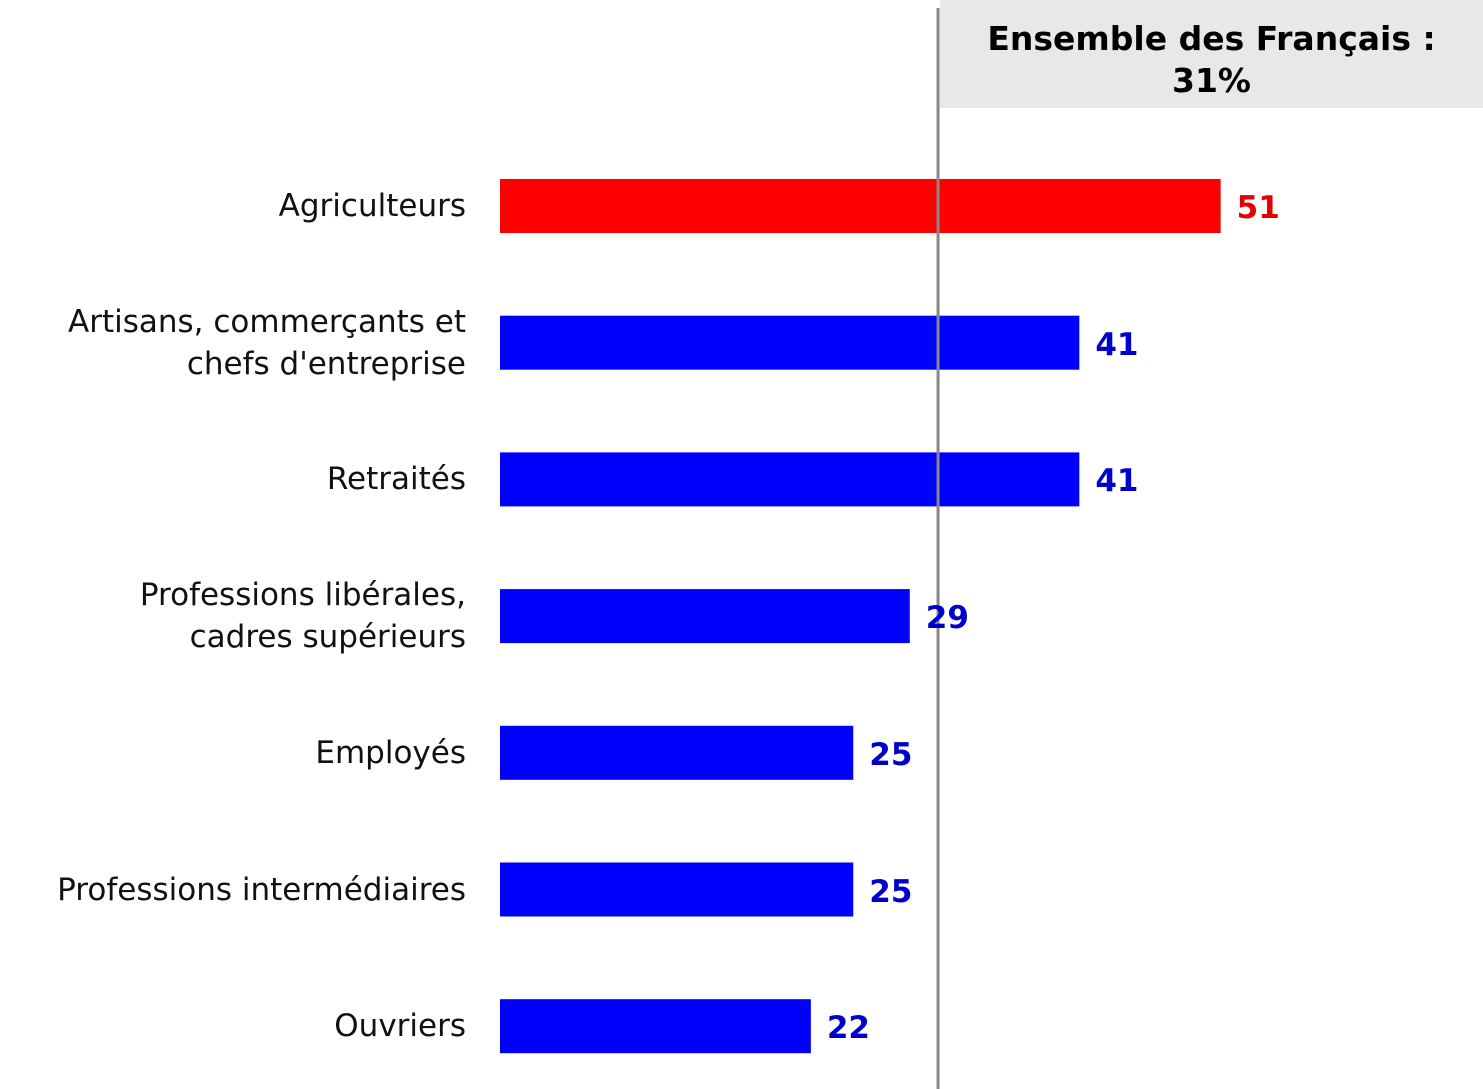  What do you see at coordinates (396, 479) in the screenshot?
I see `category-label: Retraités` at bounding box center [396, 479].